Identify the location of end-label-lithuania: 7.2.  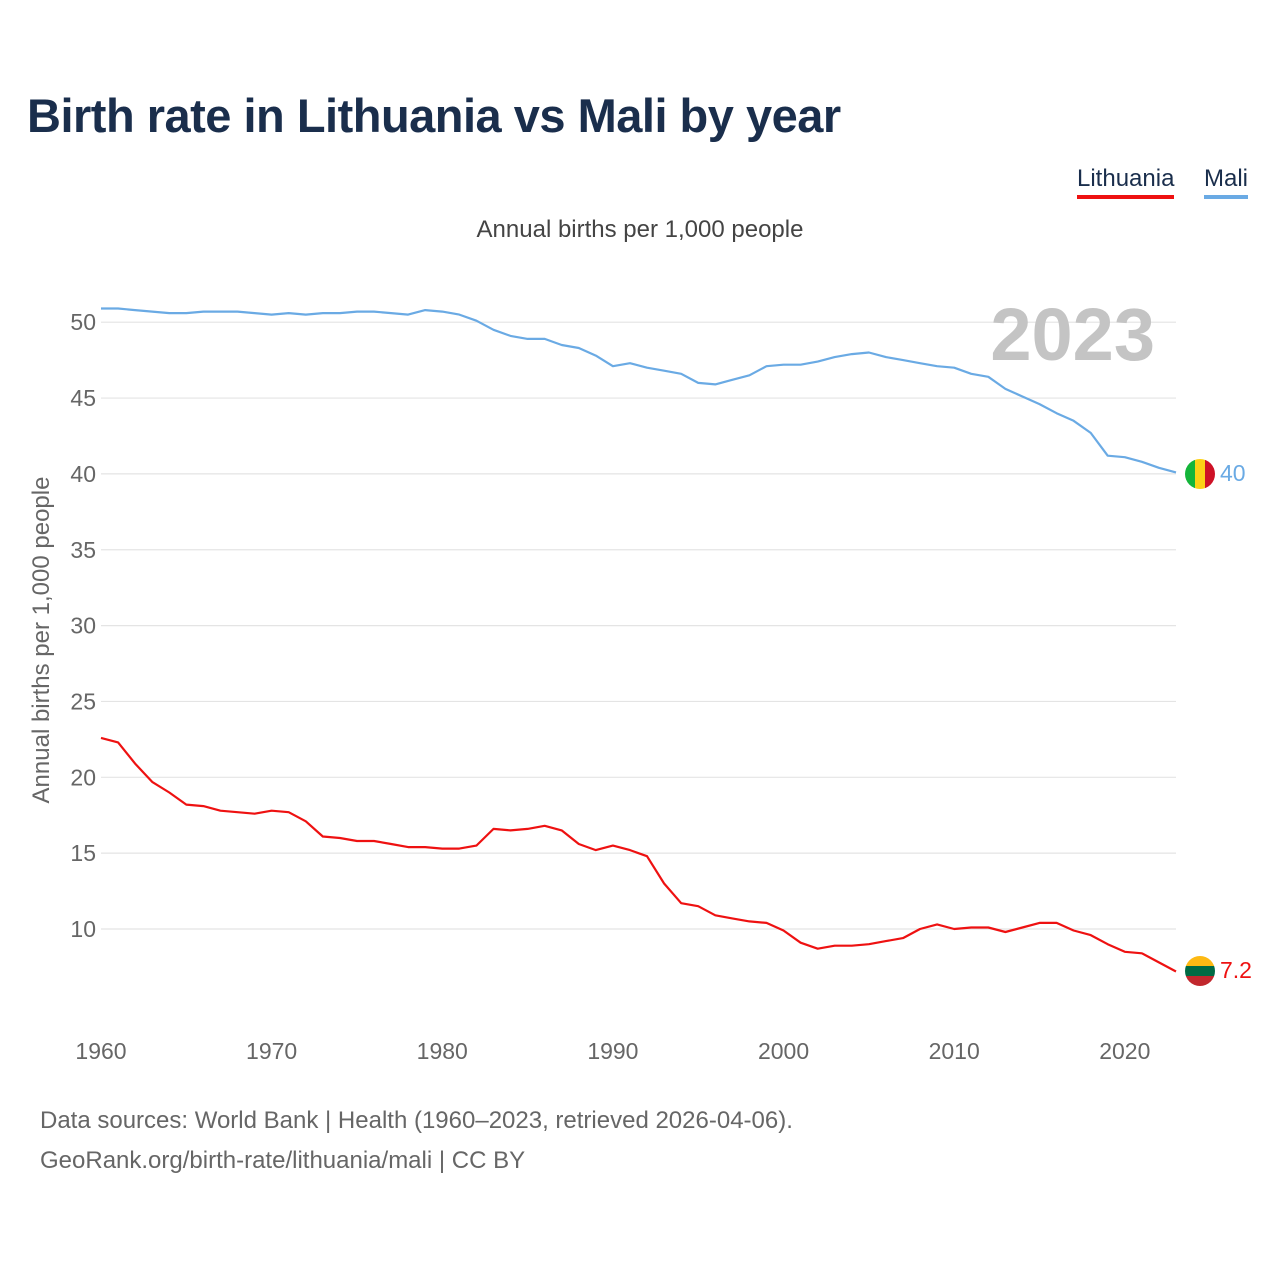
(1236, 970).